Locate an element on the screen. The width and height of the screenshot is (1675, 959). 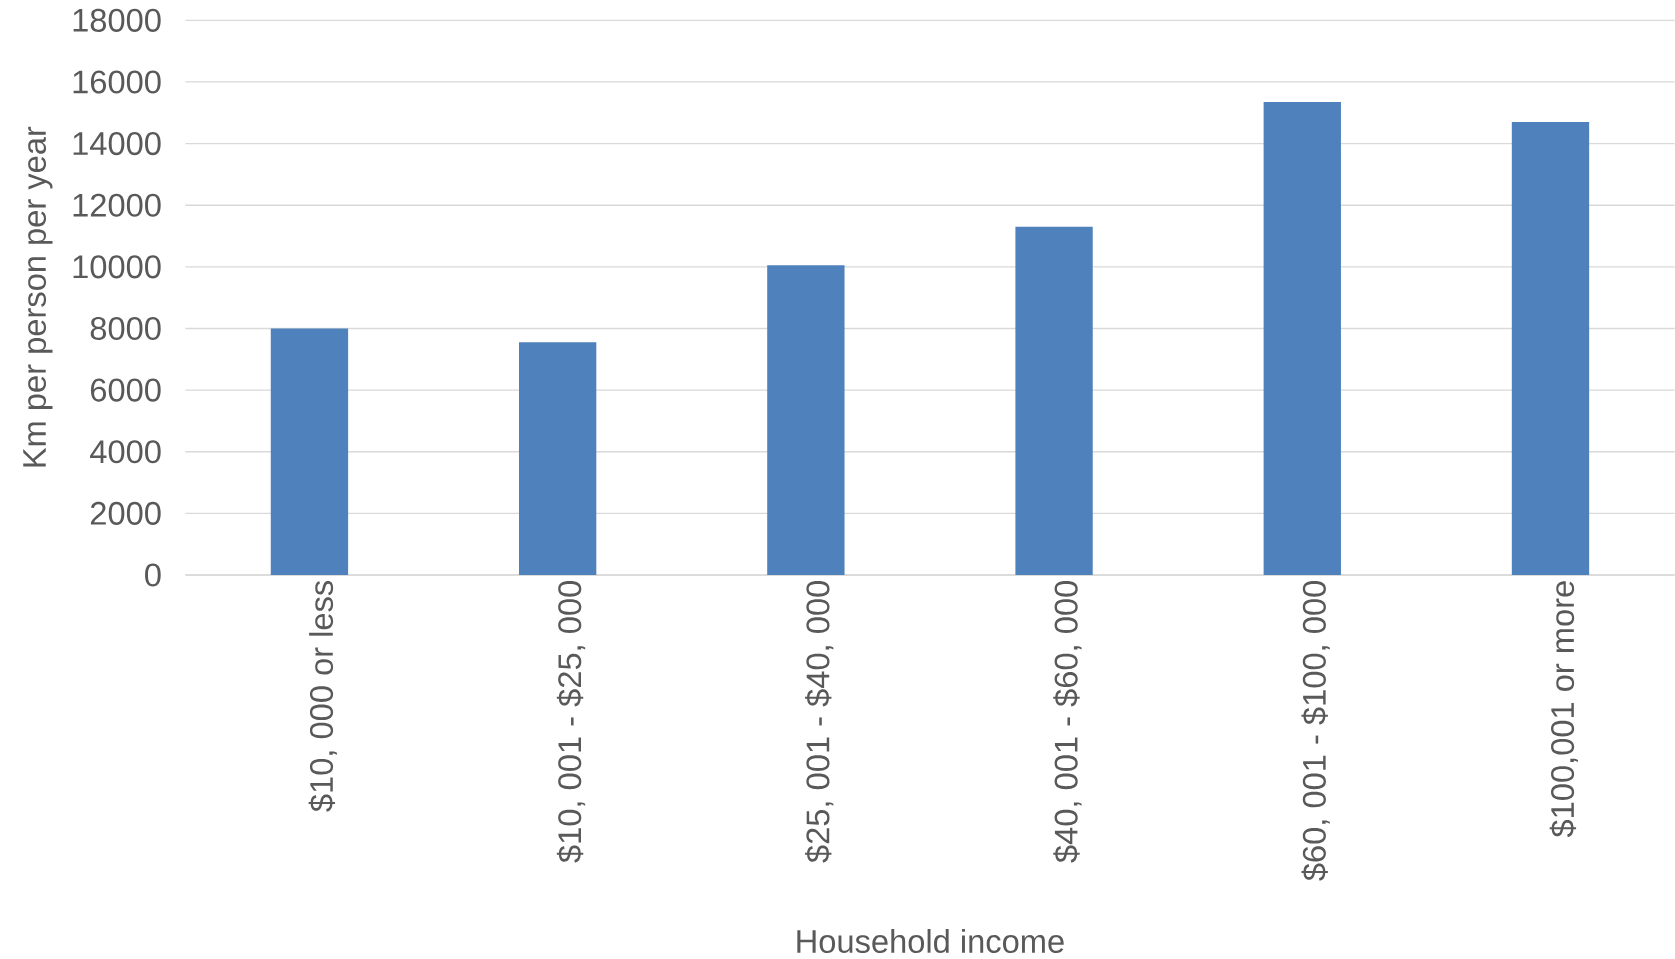
x-tick-label: $60, 001 - $100, 000 is located at coordinates (1315, 731).